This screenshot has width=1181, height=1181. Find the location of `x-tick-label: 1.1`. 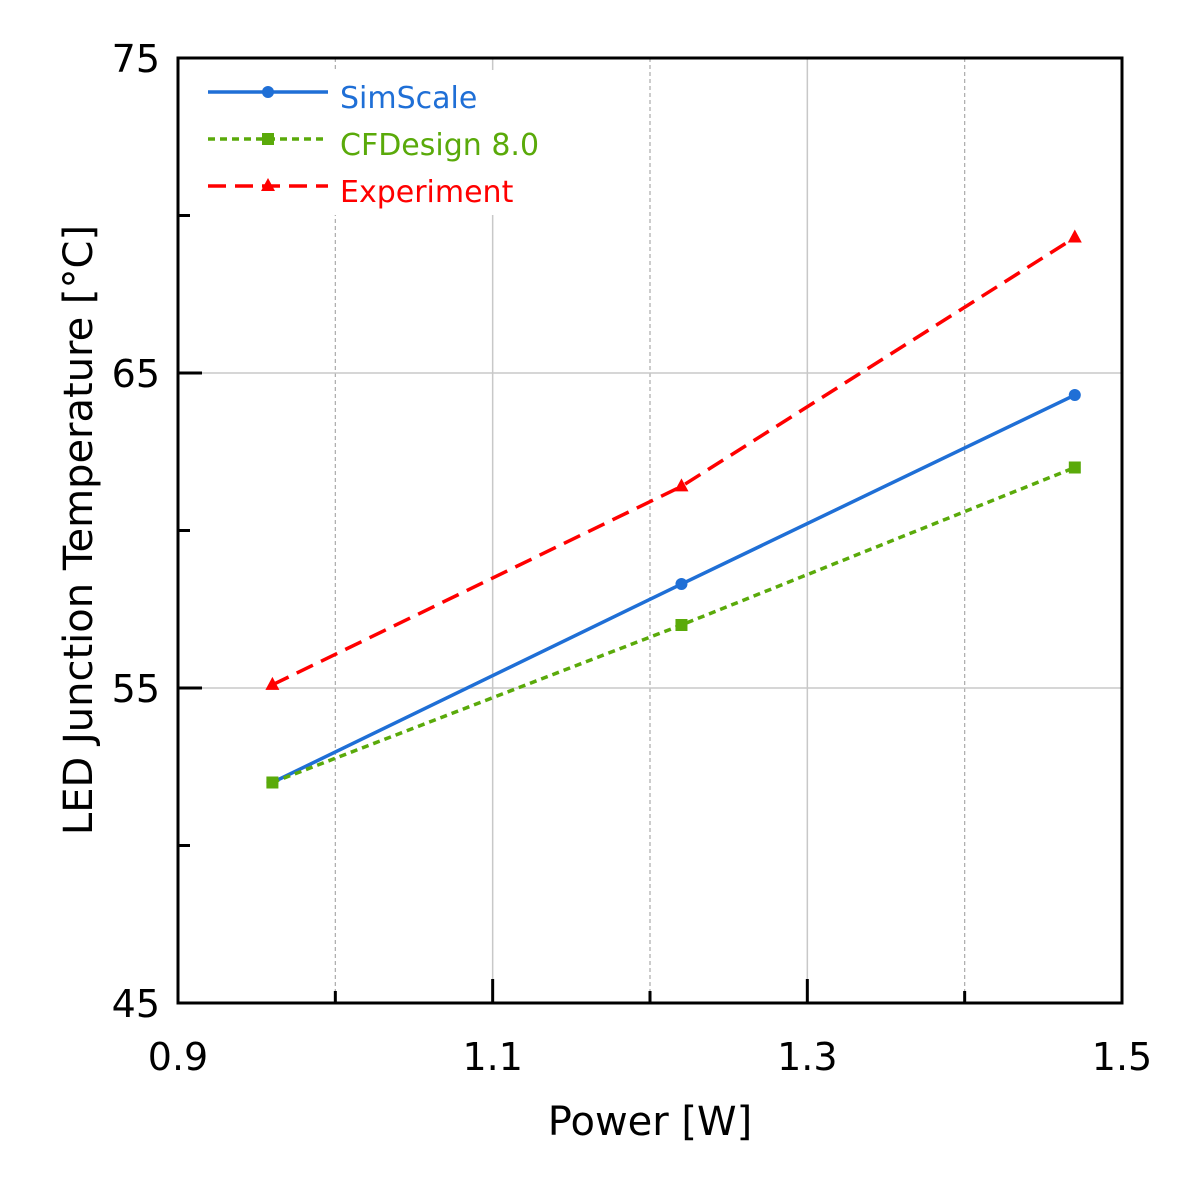

x-tick-label: 1.1 is located at coordinates (492, 1057).